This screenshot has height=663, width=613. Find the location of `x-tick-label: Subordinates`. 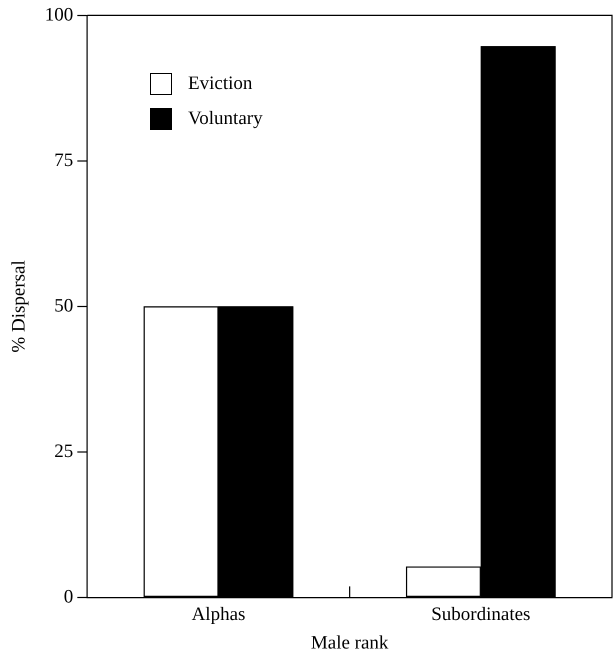

x-tick-label: Subordinates is located at coordinates (480, 614).